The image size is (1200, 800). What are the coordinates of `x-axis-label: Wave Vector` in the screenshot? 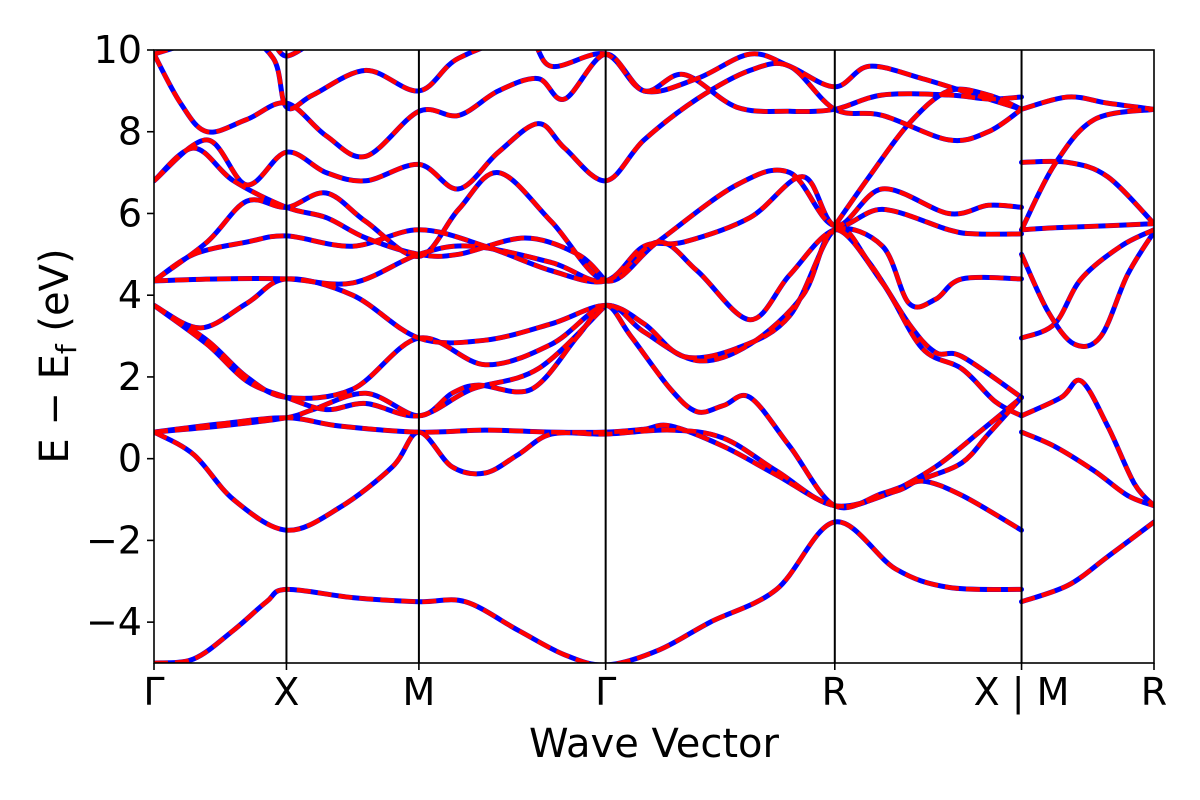 It's located at (654, 744).